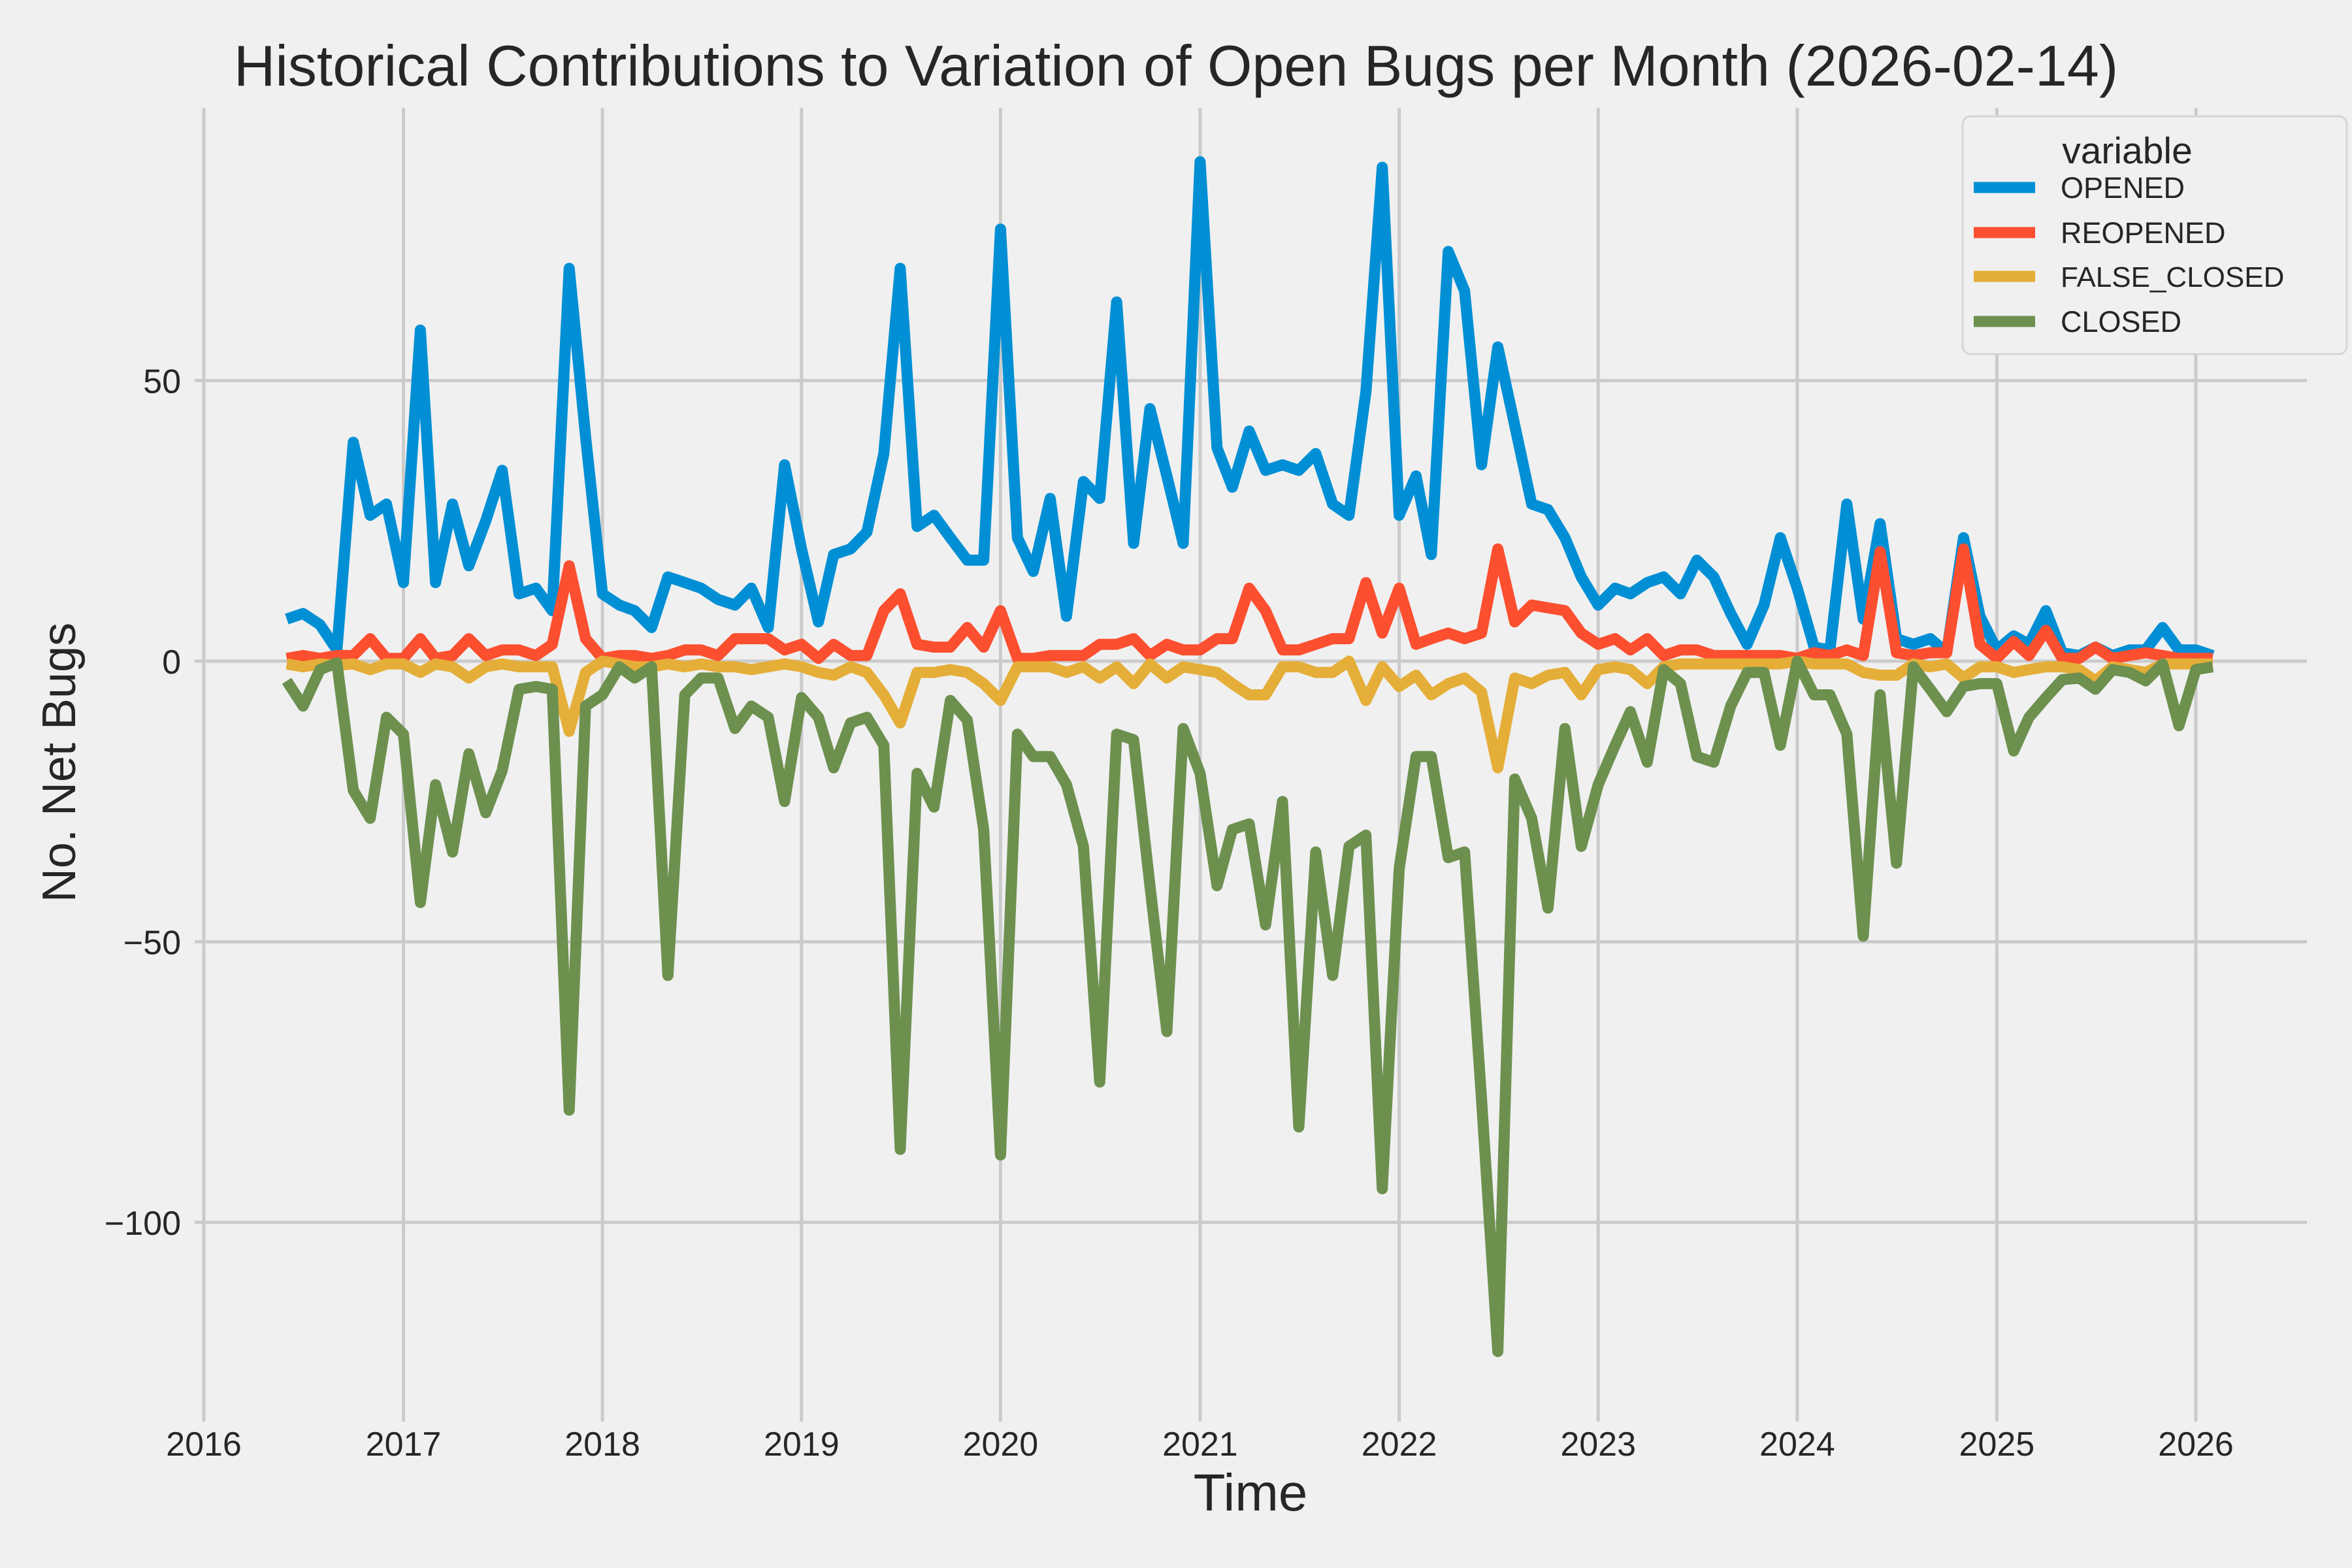  I want to click on svg-text: 2026, so click(2196, 1444).